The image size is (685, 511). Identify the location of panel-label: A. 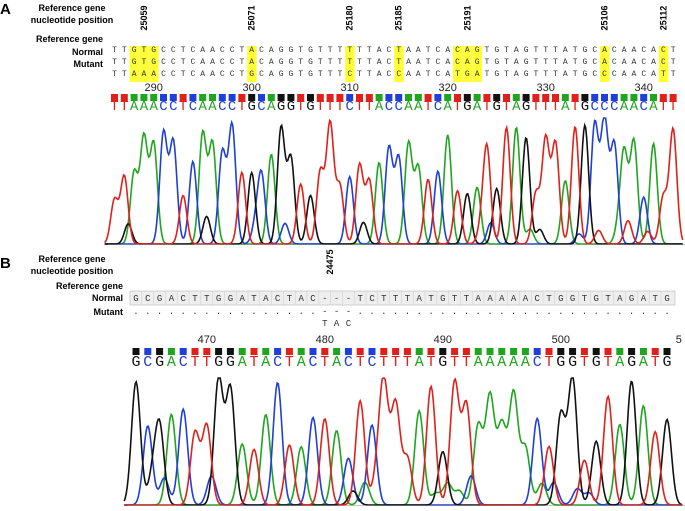
(5, 9).